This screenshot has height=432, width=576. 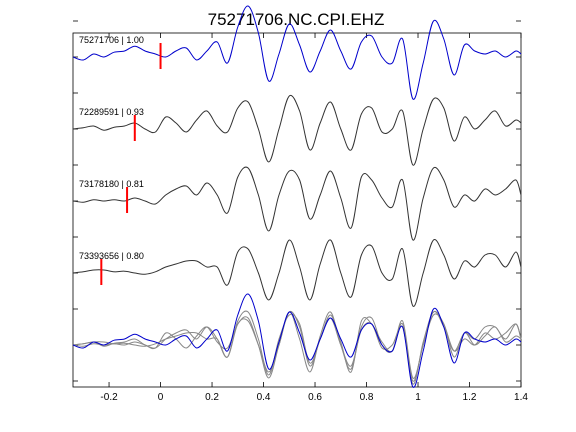 I want to click on x-tick-label: 0.6, so click(x=315, y=397).